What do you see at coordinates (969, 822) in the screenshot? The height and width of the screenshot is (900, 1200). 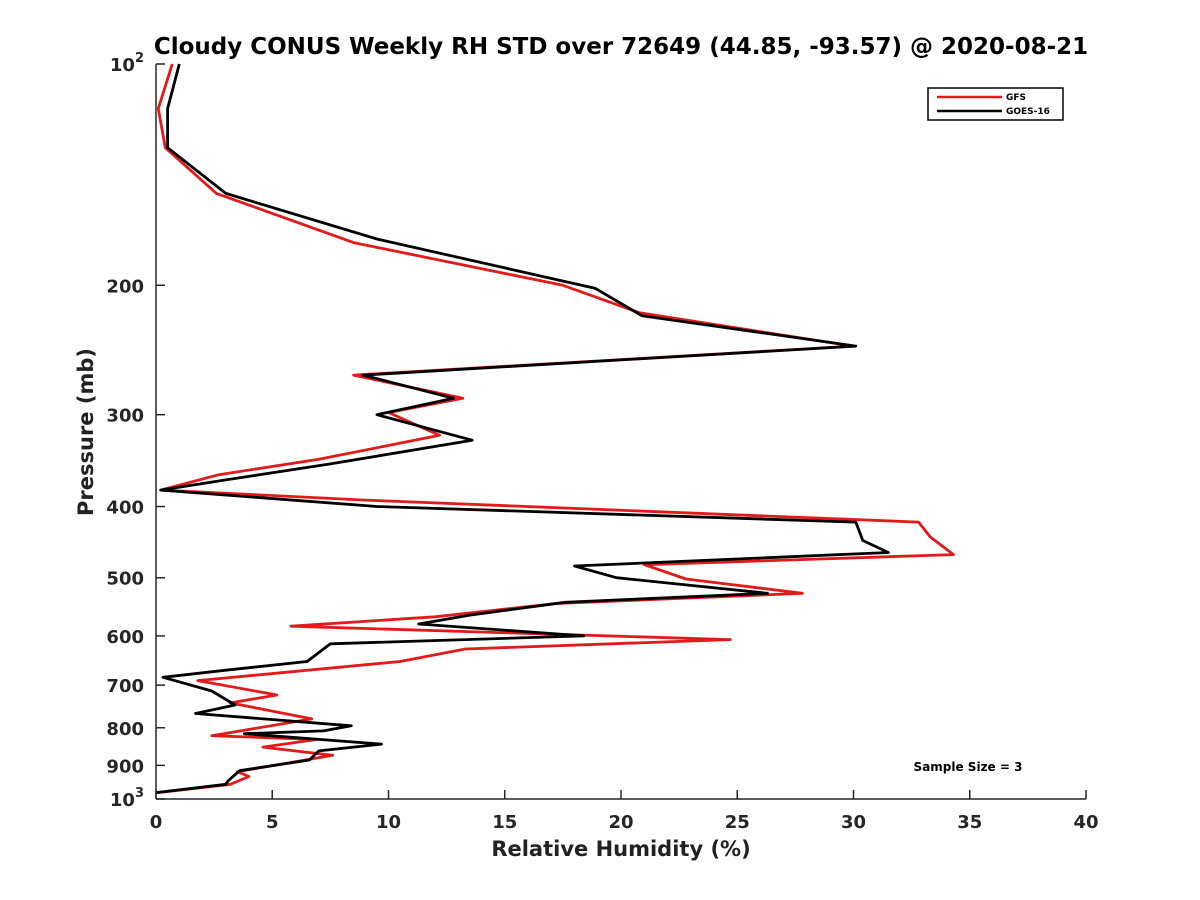 I see `x-tick-label: 35` at bounding box center [969, 822].